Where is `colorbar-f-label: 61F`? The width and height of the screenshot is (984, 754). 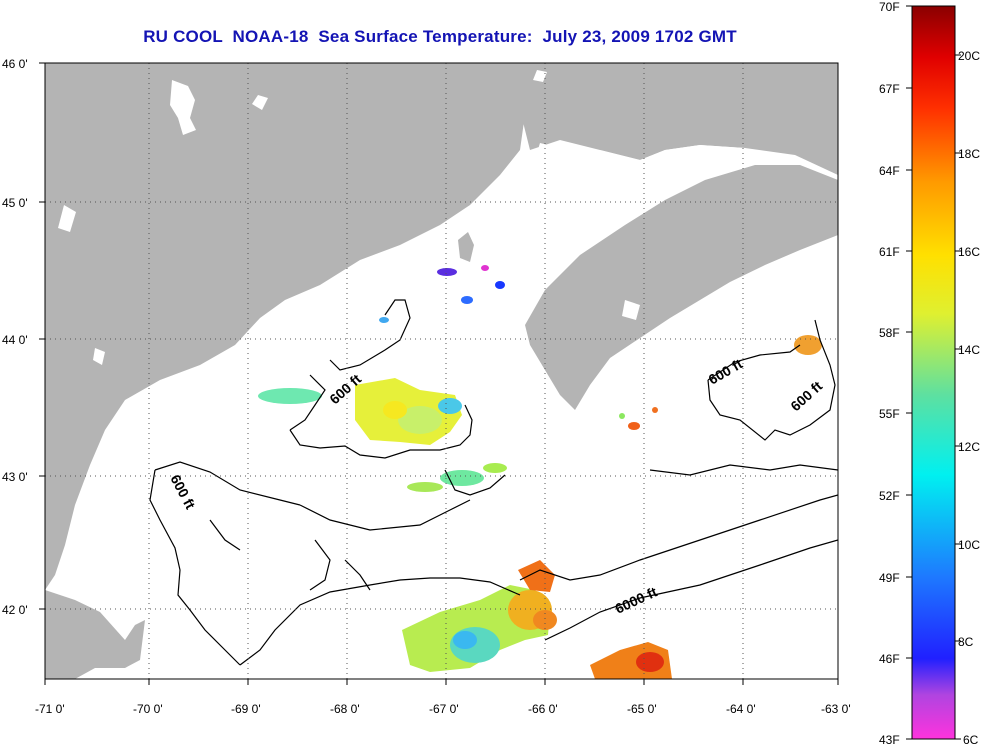 colorbar-f-label: 61F is located at coordinates (889, 252).